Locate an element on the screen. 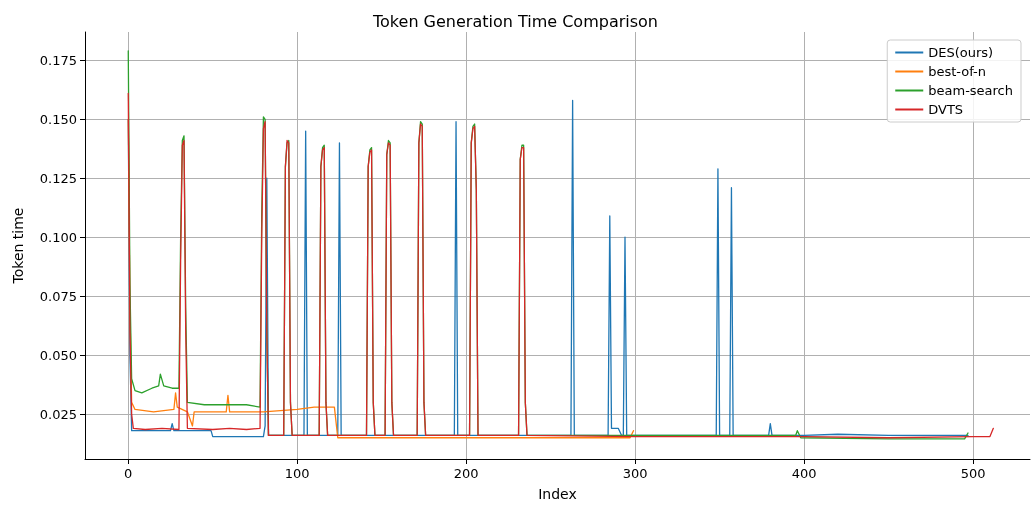 This screenshot has height=506, width=1031. legend-label: DVTS is located at coordinates (946, 109).